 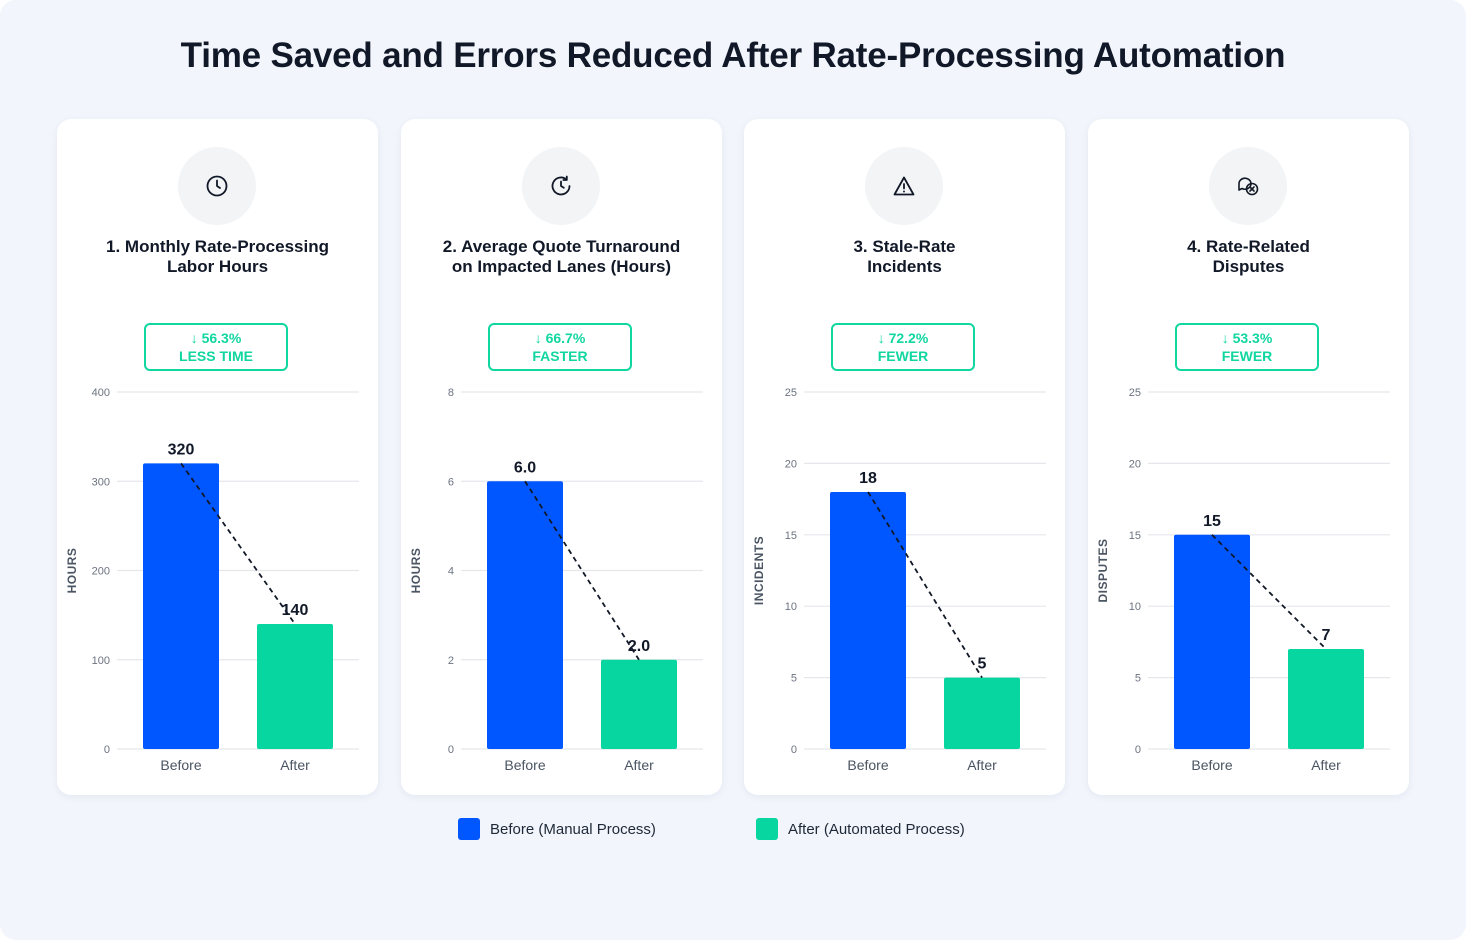 I want to click on bar-chart: 0 2 4 6 8 HOURS Before After 6.0 2.0, so click(x=556, y=580).